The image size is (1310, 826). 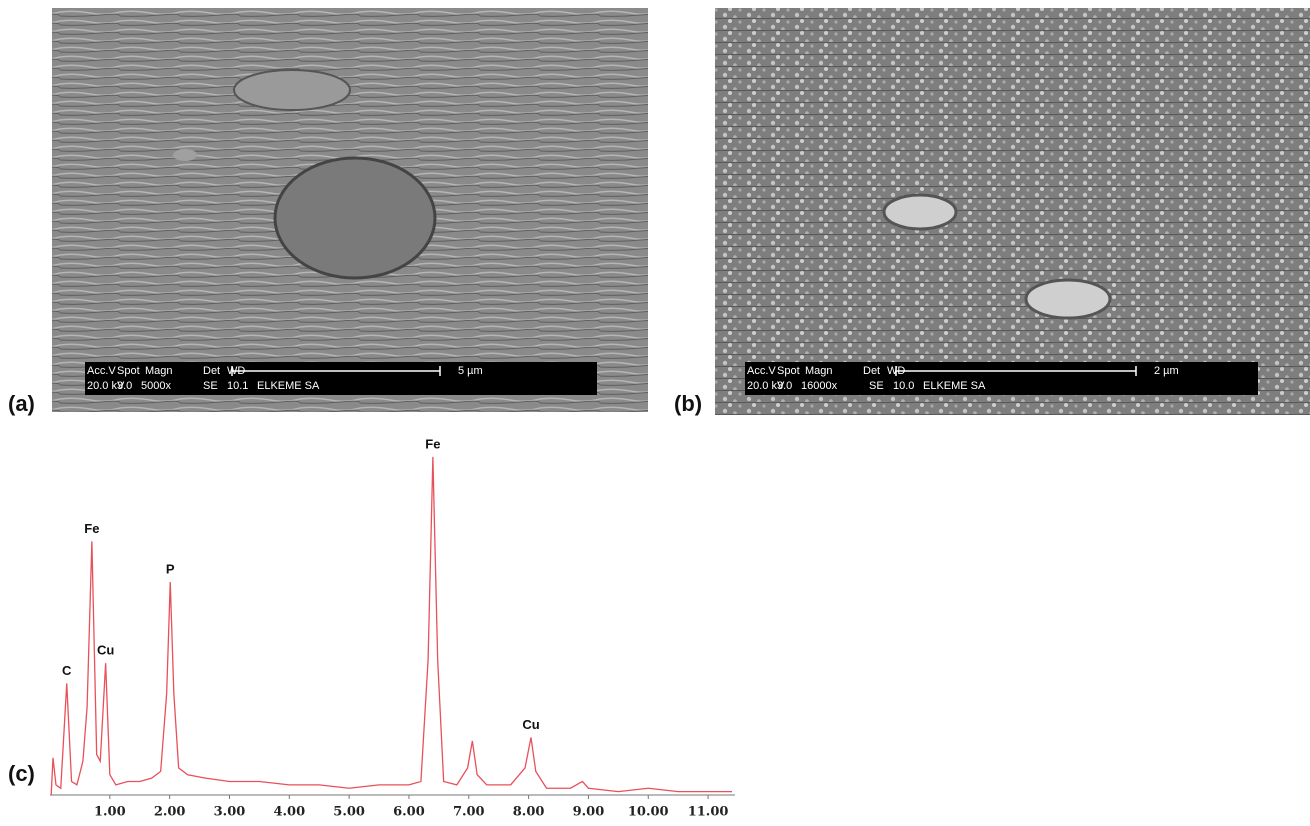 What do you see at coordinates (230, 812) in the screenshot?
I see `x-tick-label: 3.00` at bounding box center [230, 812].